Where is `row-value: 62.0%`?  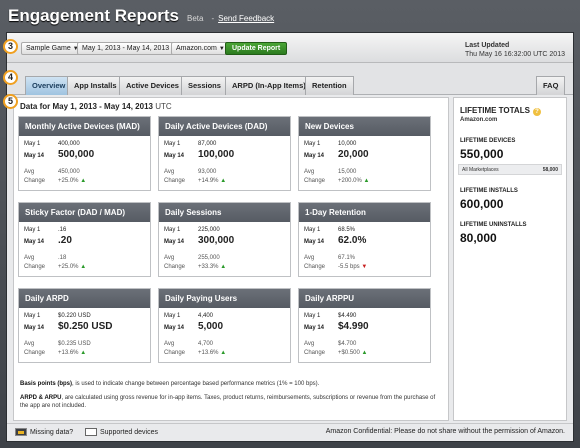 row-value: 62.0% is located at coordinates (352, 240).